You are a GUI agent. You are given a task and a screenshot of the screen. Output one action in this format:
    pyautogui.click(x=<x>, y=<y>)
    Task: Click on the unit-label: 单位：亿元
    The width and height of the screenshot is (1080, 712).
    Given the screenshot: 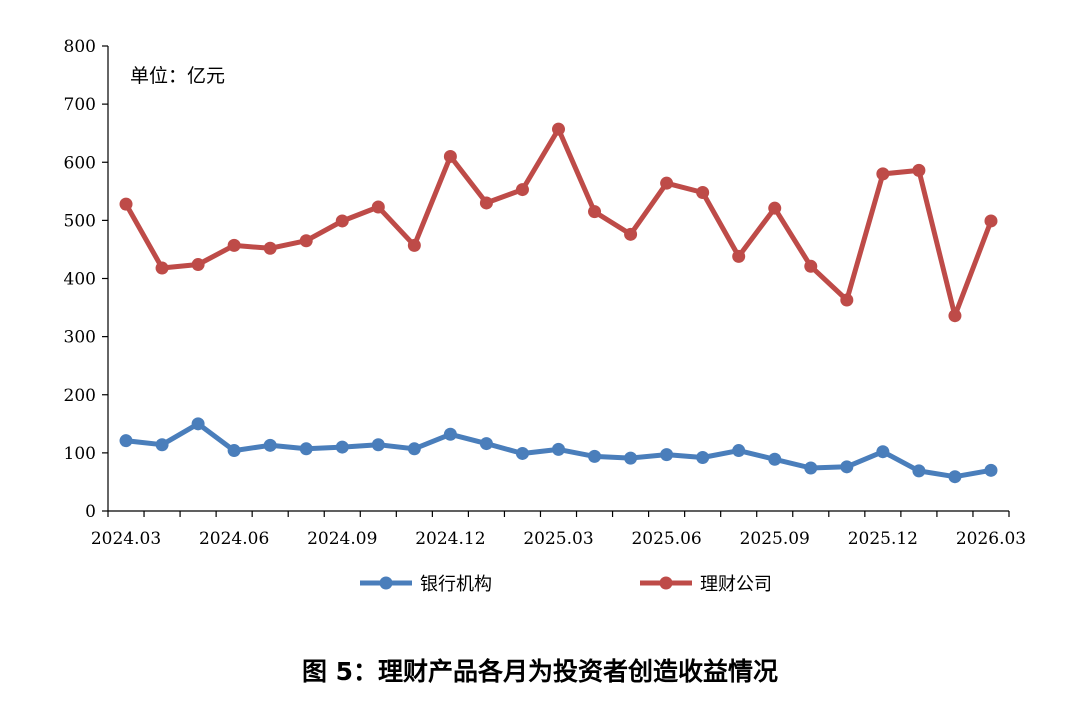 What is the action you would take?
    pyautogui.click(x=177, y=76)
    